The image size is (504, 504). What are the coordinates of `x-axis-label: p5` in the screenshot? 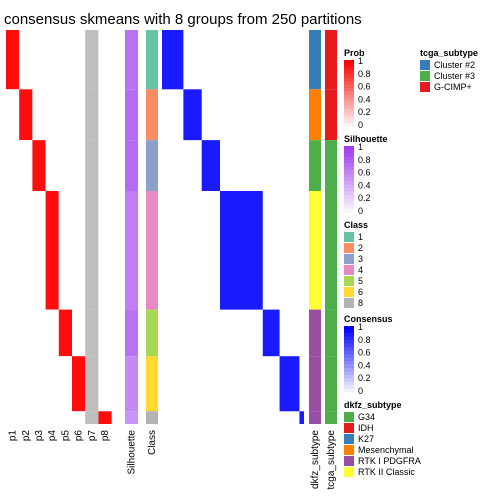 It's located at (65, 436).